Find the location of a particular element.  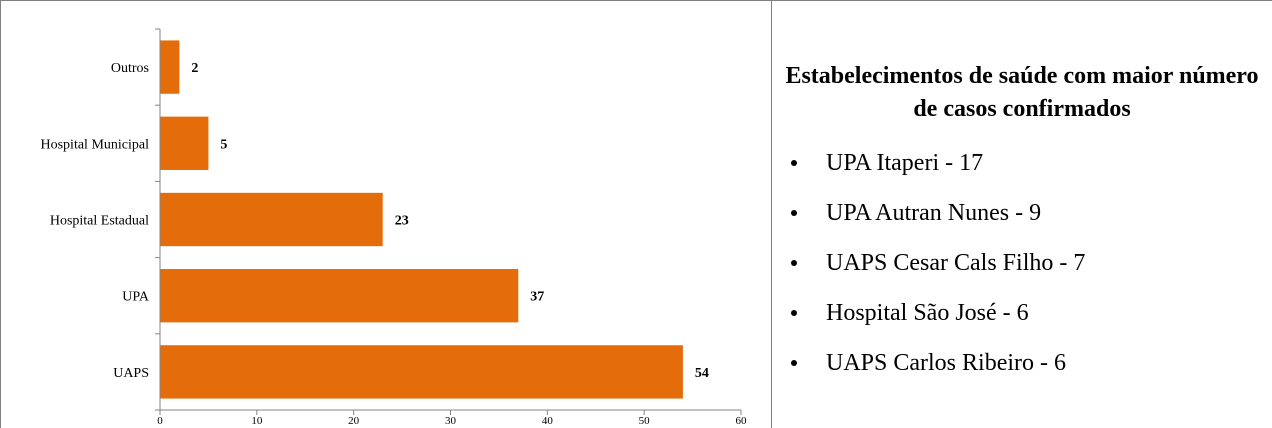

list-item: UAPS Cesar Cals Filho - 7 is located at coordinates (928, 271).